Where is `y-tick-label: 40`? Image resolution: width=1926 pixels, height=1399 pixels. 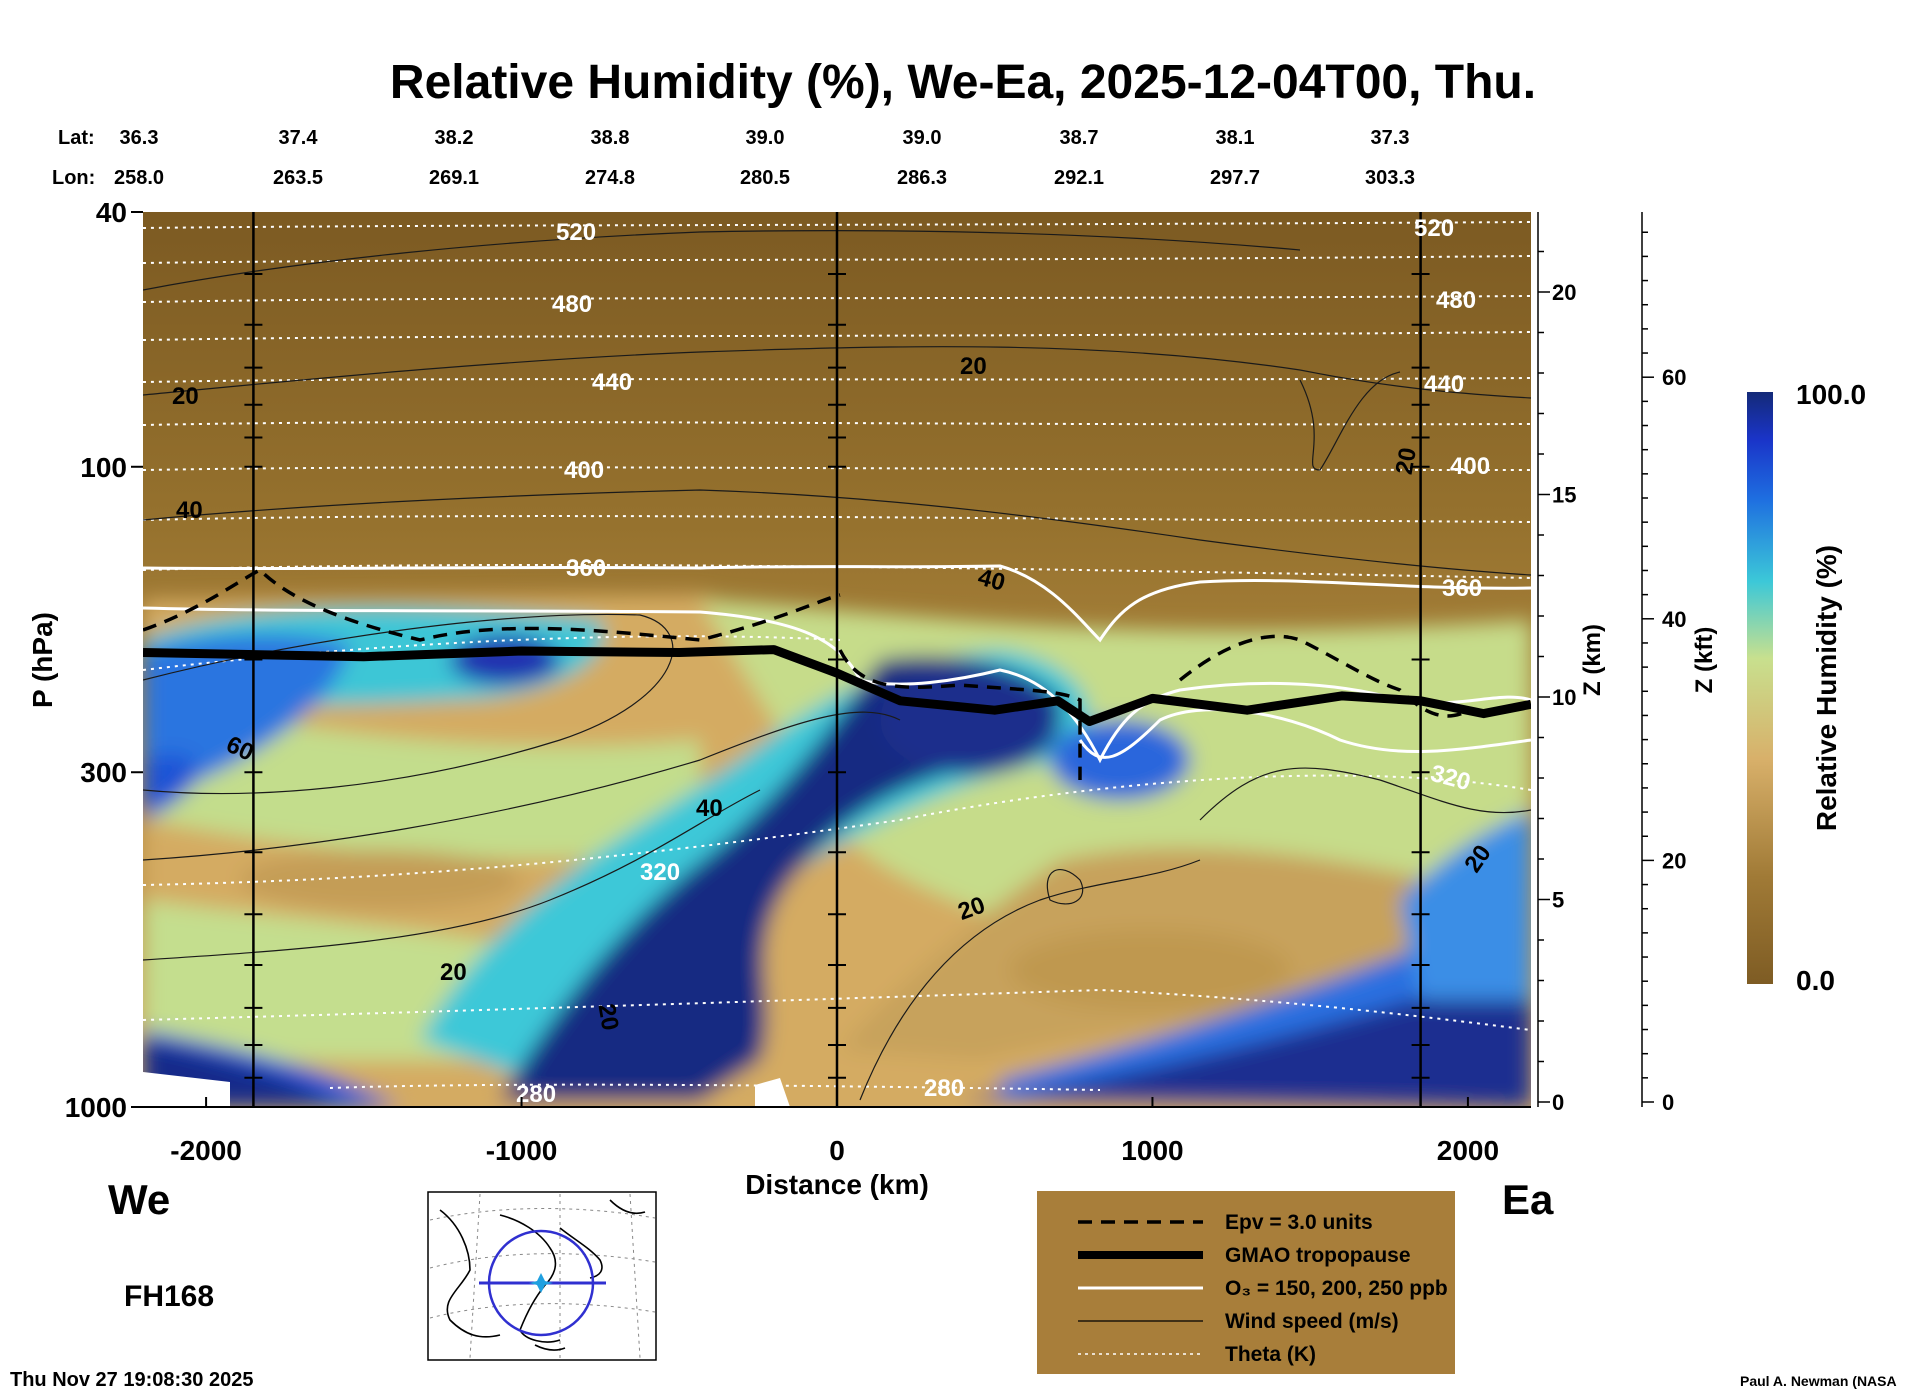 y-tick-label: 40 is located at coordinates (111, 212).